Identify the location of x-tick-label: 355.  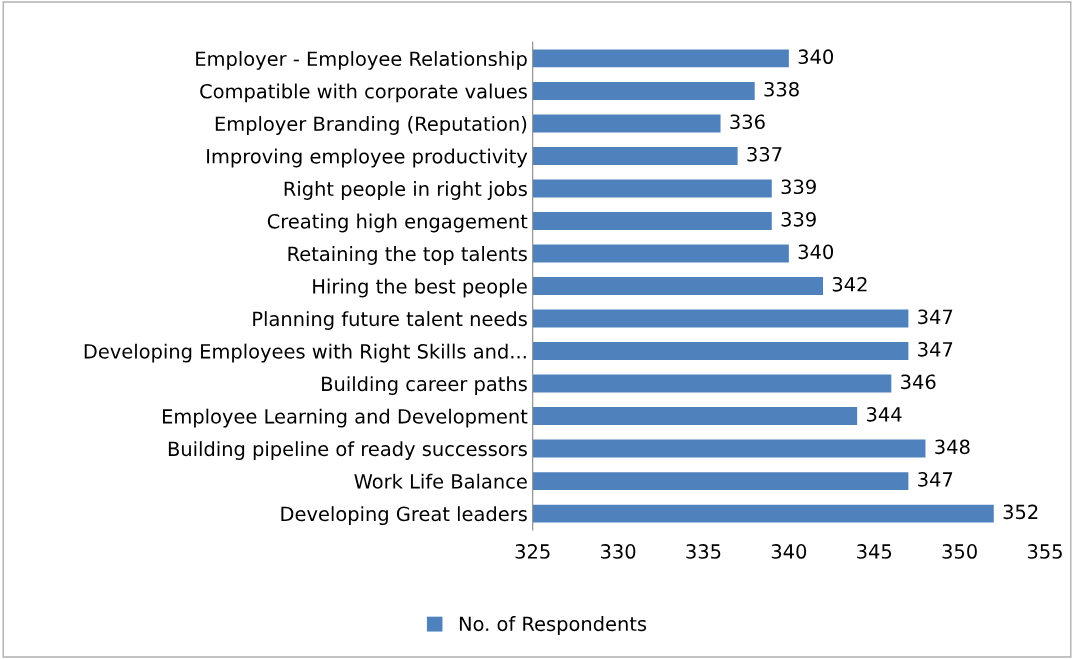
(1044, 551).